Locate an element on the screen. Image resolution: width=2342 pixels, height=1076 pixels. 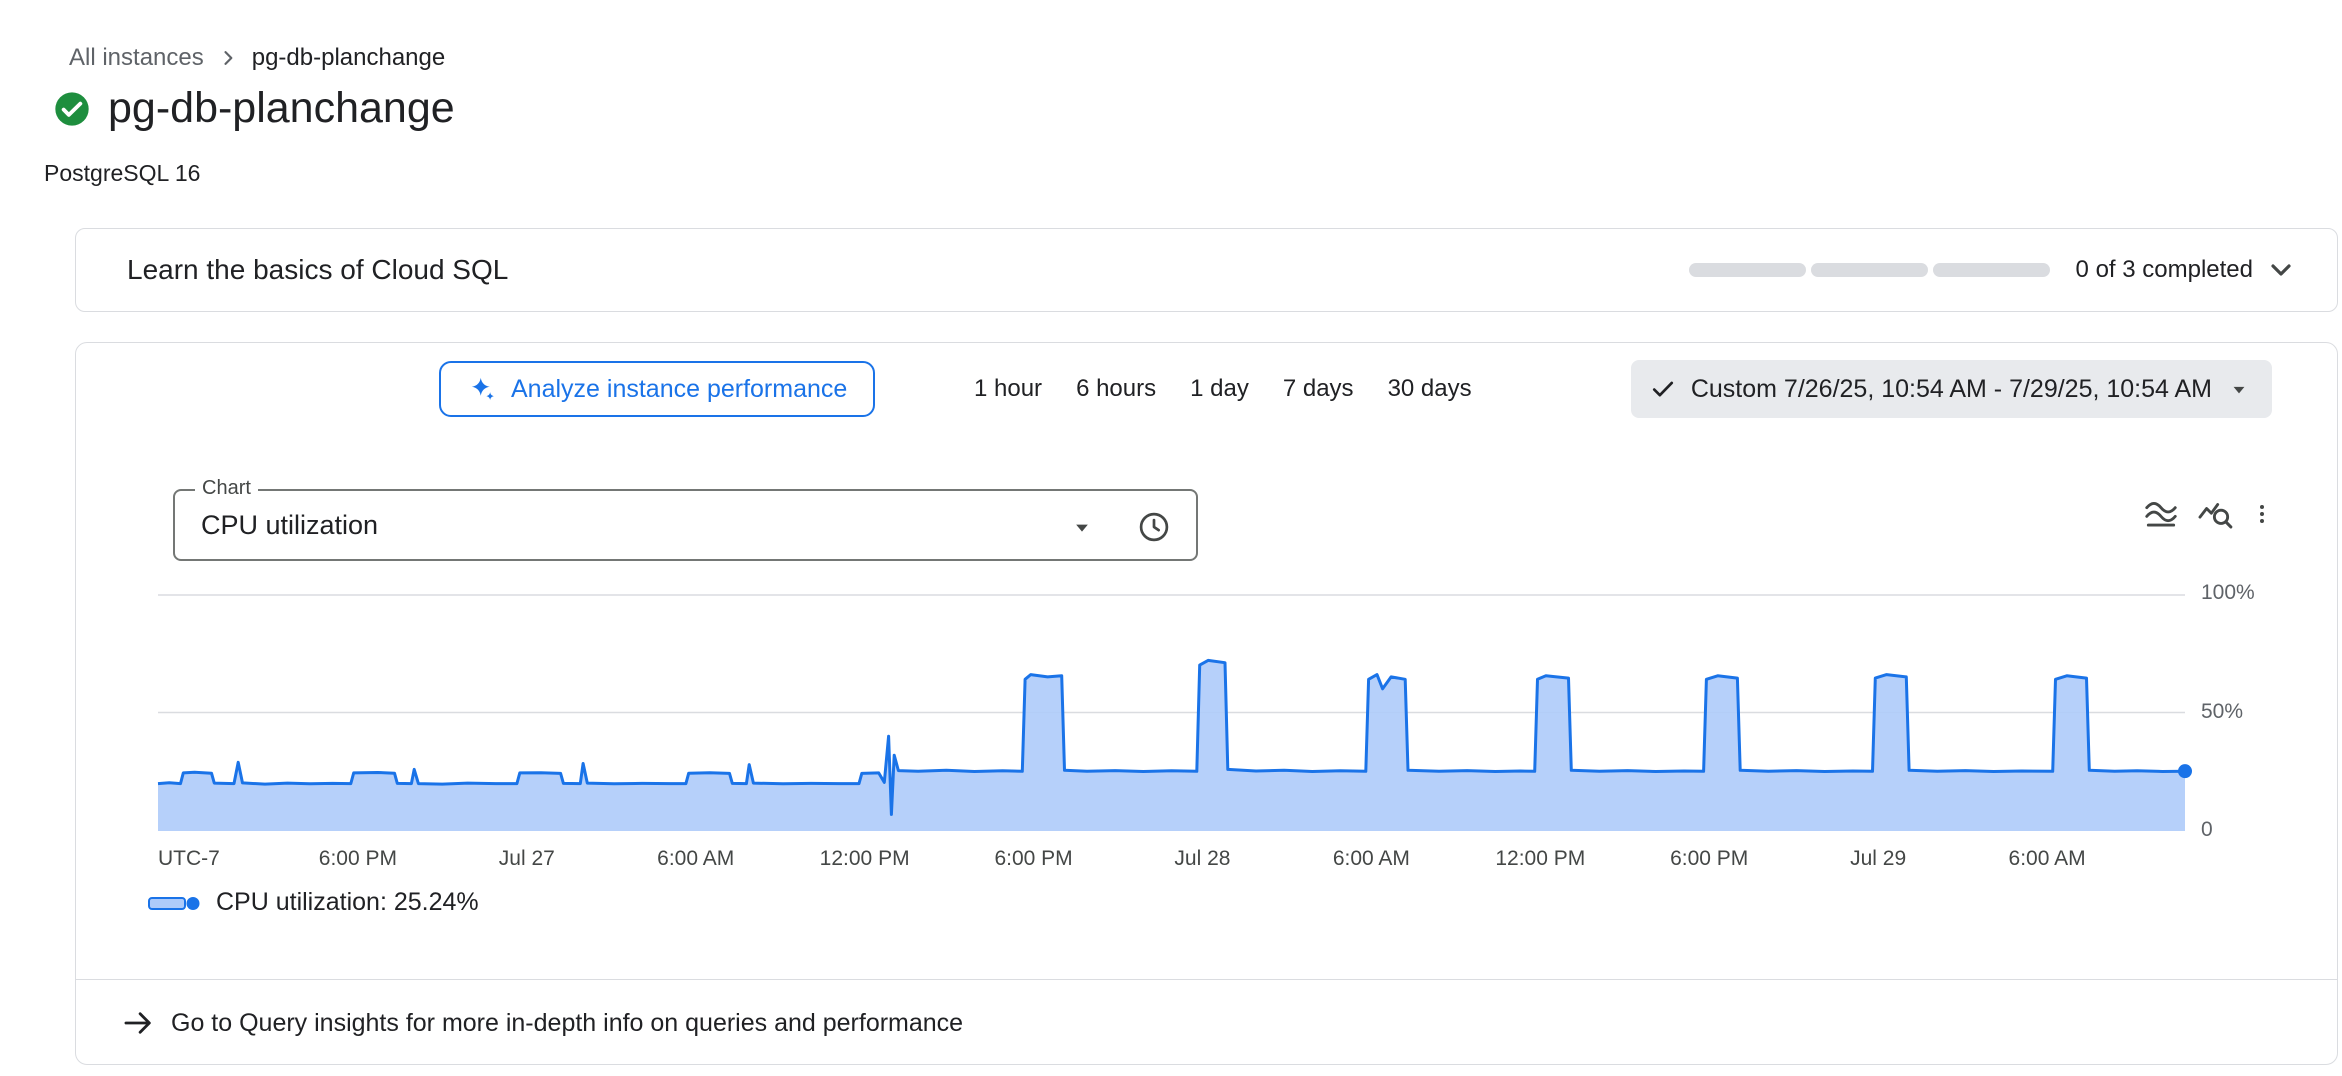
time-range-selector: 1 hour 6 hours 1 day 7 days 30 days is located at coordinates (1223, 389).